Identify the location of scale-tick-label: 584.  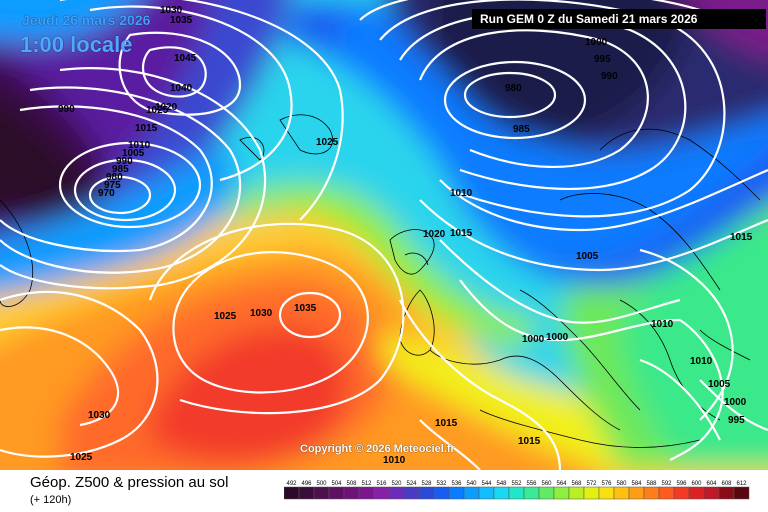
(636, 484).